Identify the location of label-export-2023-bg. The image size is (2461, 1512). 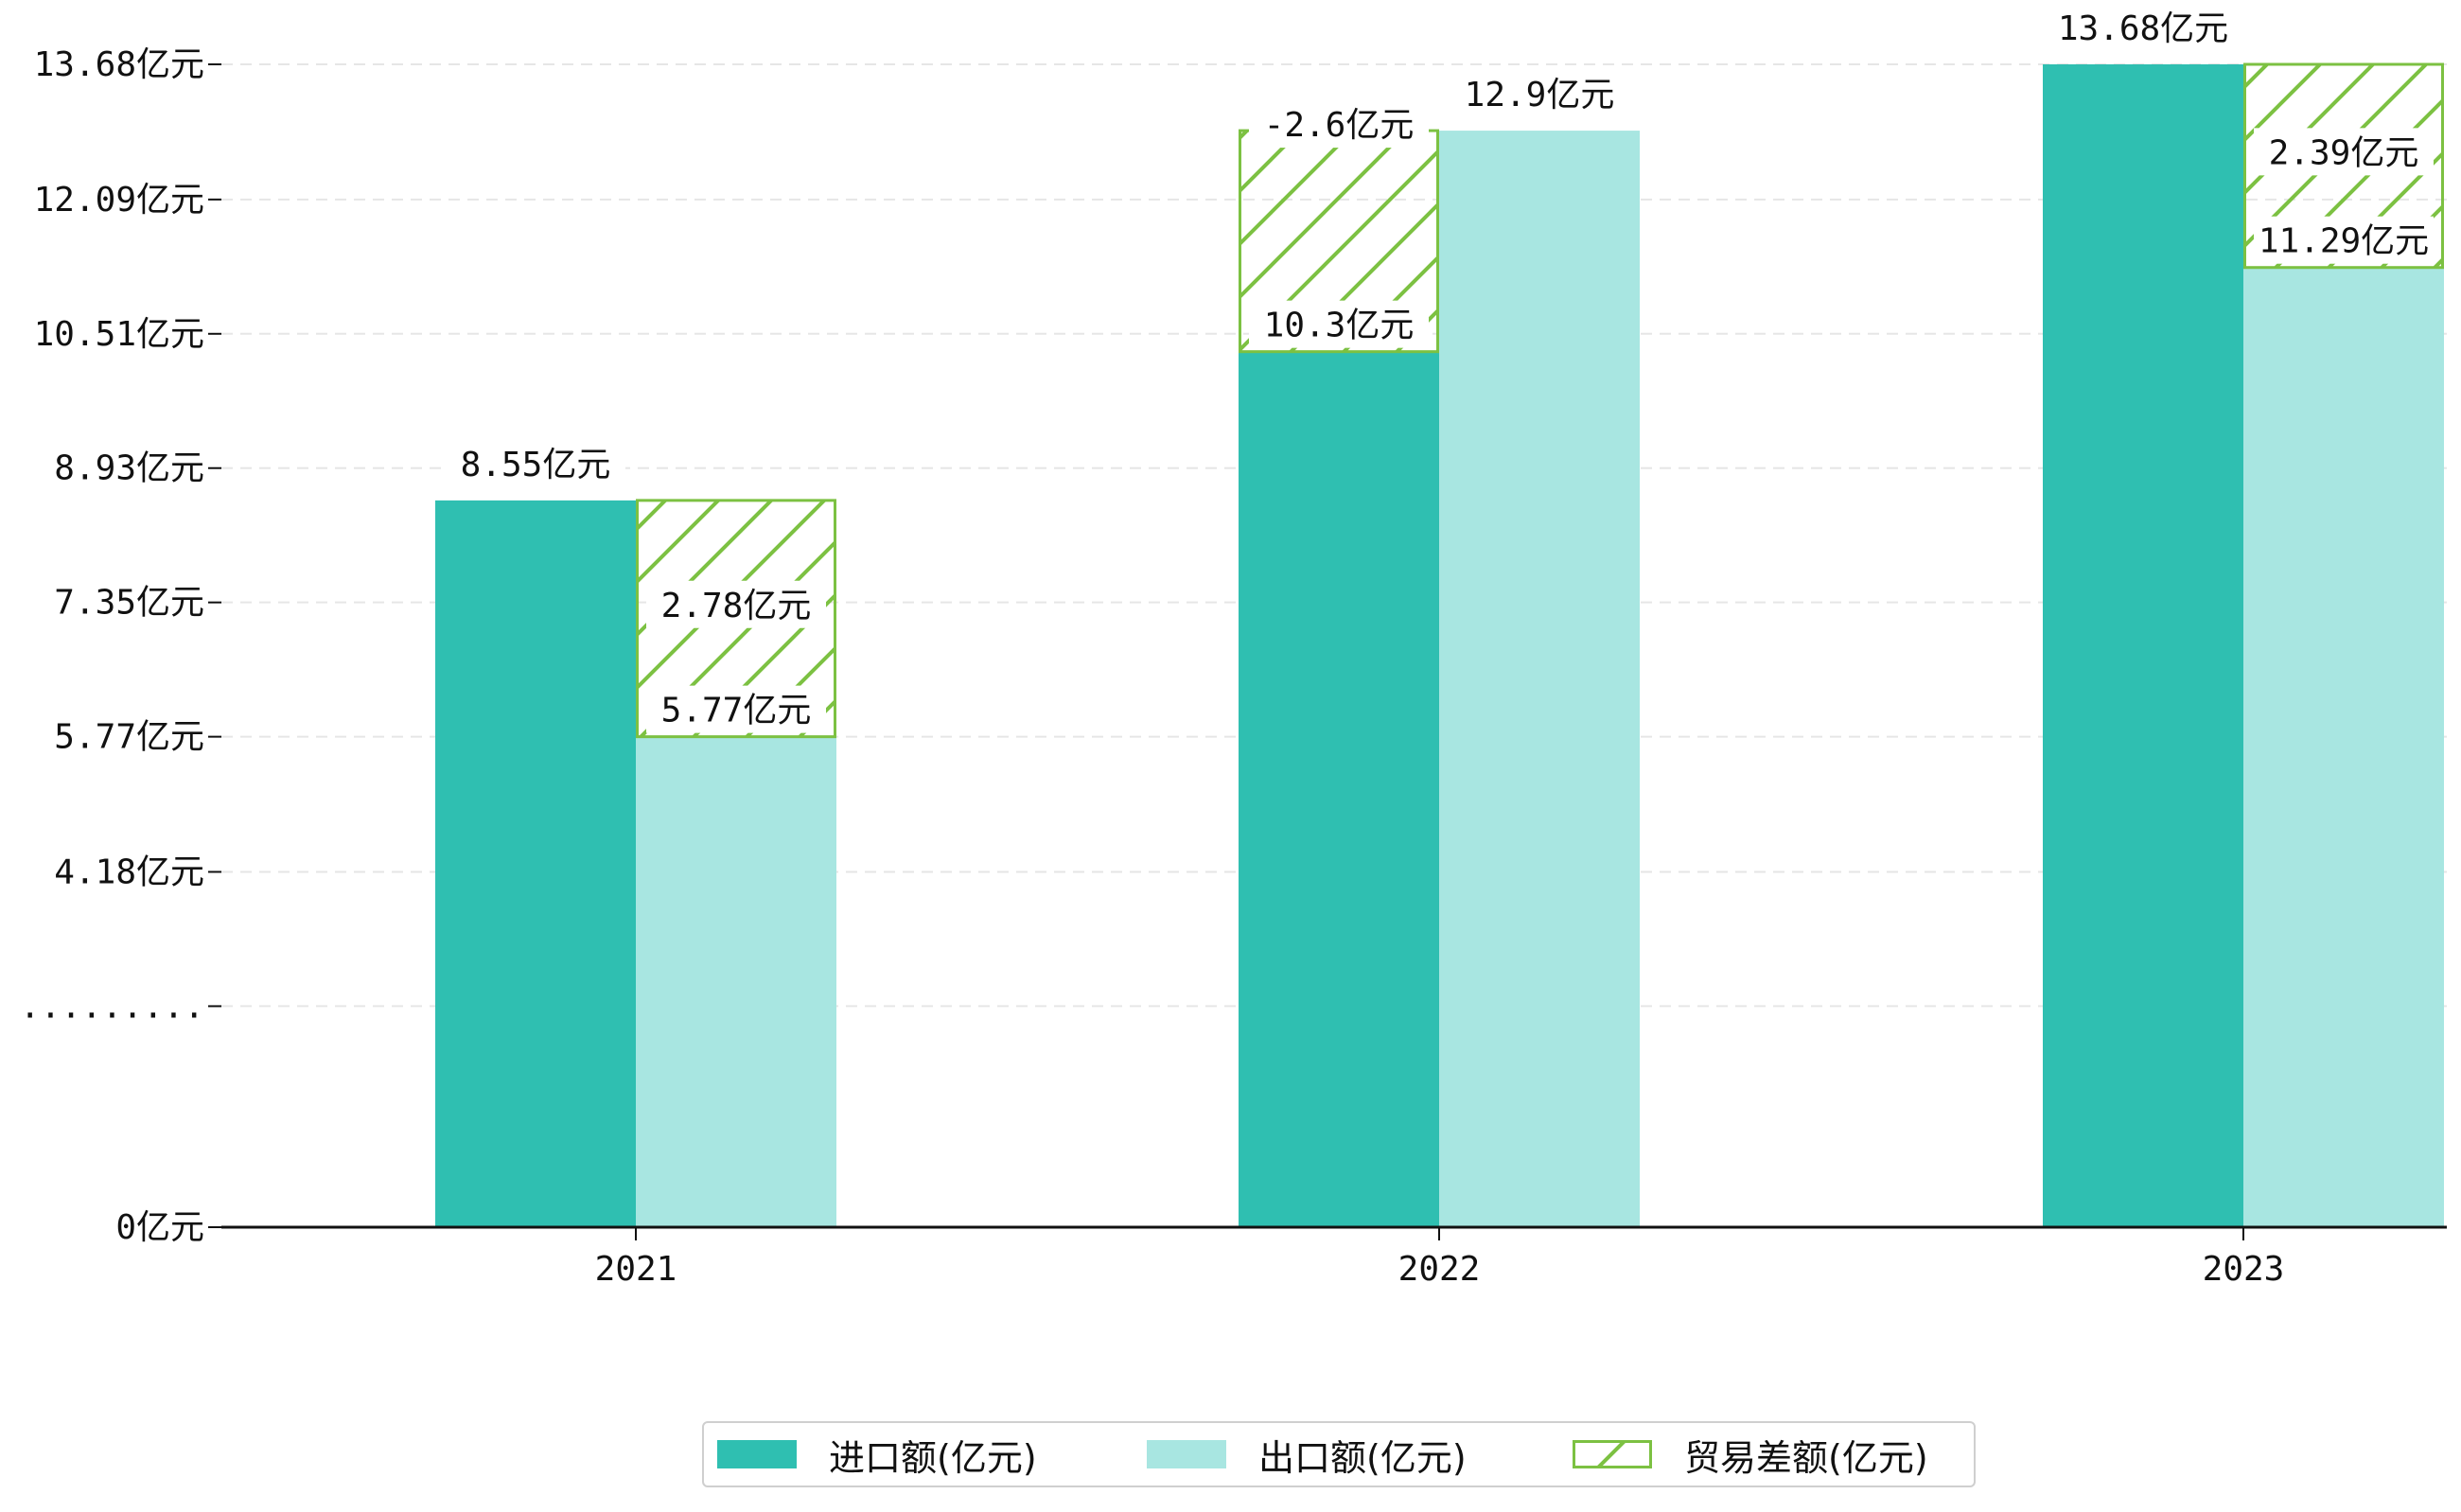
(2344, 240).